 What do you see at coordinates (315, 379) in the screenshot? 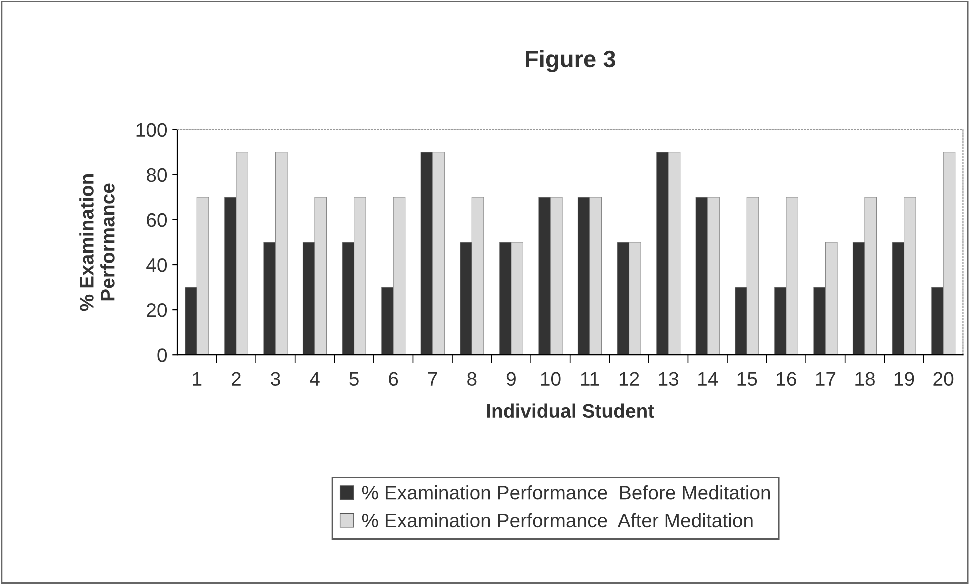
I see `x-tick-label: 4` at bounding box center [315, 379].